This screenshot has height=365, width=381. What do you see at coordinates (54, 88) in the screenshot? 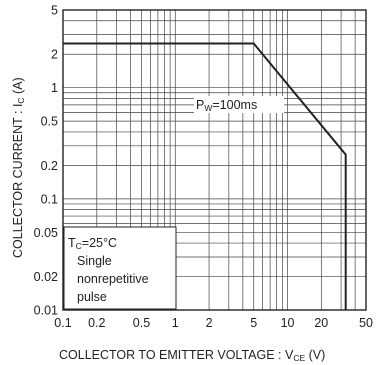
I see `y-tick-label: 1` at bounding box center [54, 88].